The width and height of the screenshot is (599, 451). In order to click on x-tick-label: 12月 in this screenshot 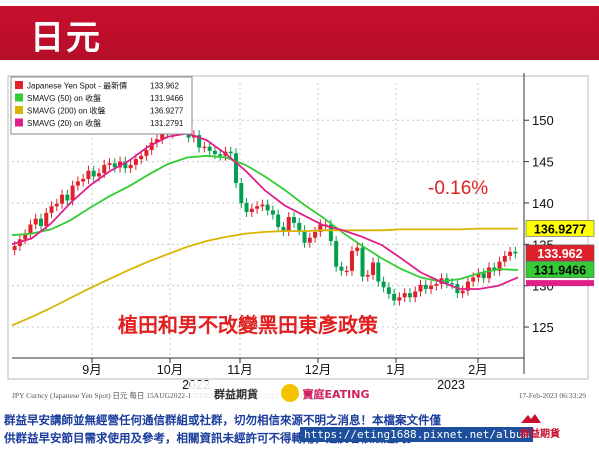, I will do `click(318, 370)`.